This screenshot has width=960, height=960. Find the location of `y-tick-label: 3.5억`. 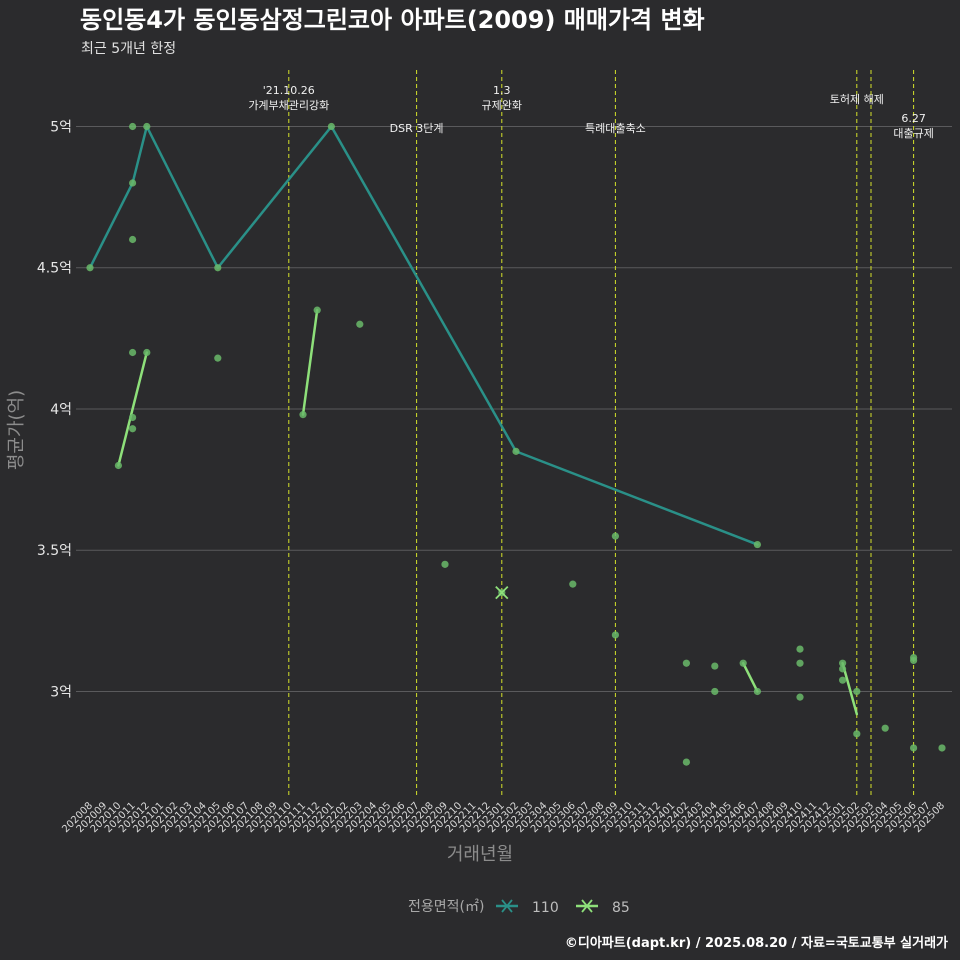

y-tick-label: 3.5억 is located at coordinates (54, 551).